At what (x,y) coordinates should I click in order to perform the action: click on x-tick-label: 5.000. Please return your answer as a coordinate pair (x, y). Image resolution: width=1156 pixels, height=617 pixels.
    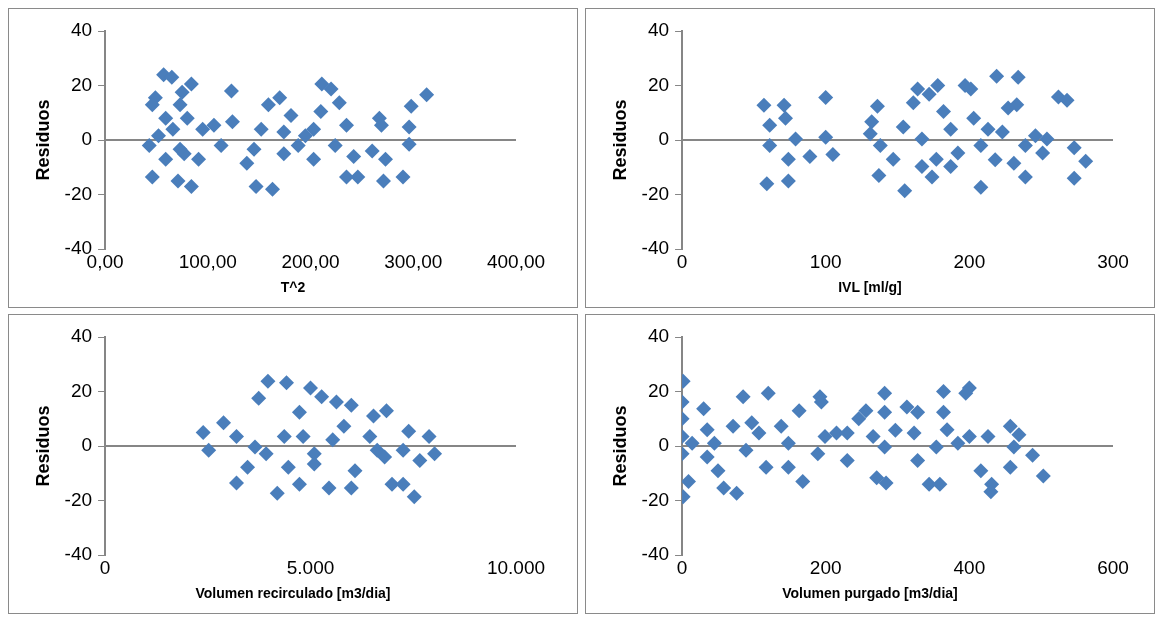
    Looking at the image, I should click on (310, 567).